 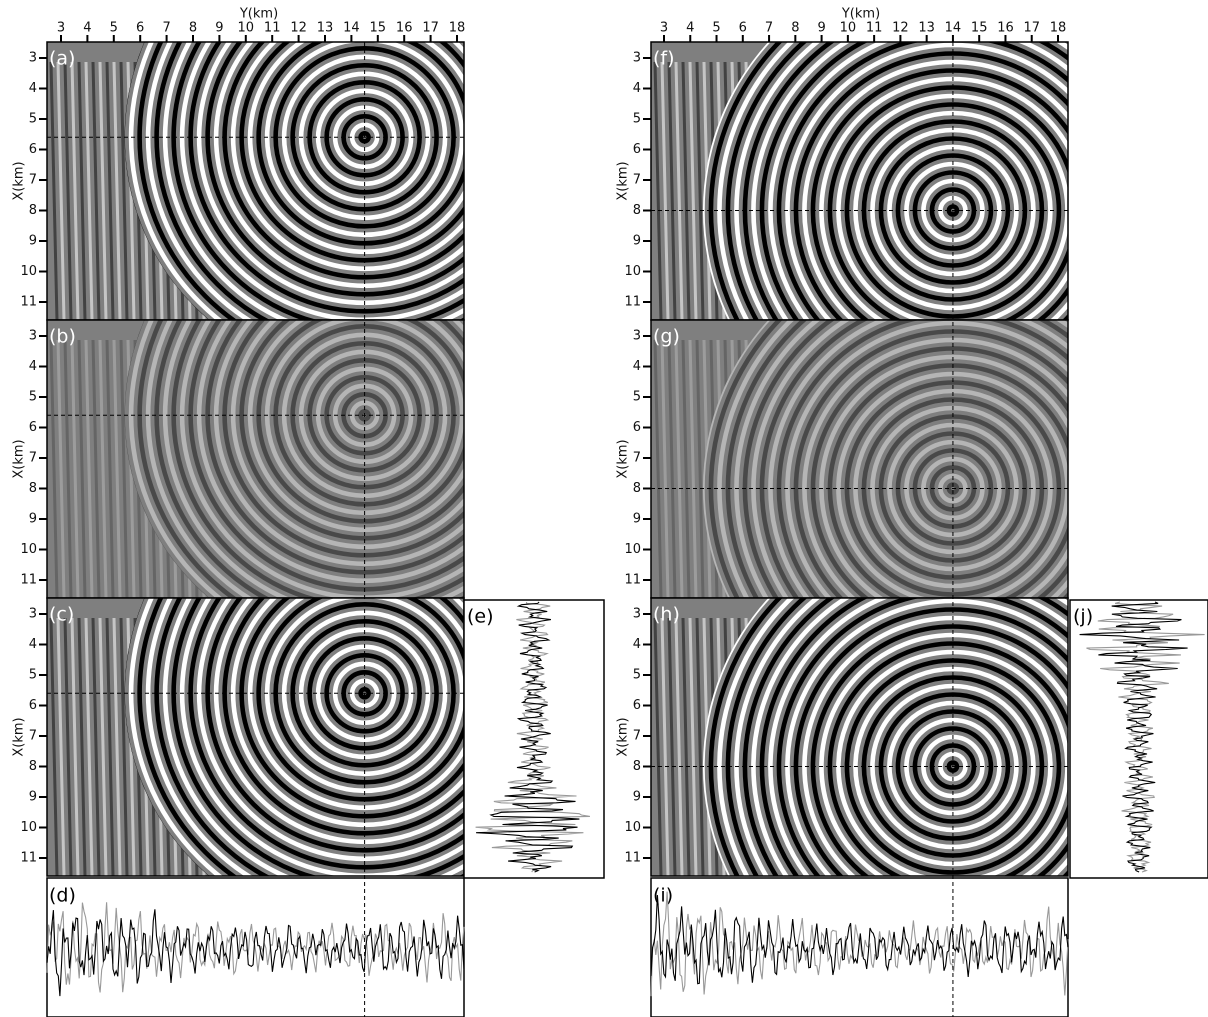 What do you see at coordinates (1083, 617) in the screenshot?
I see `panel-label: (j)` at bounding box center [1083, 617].